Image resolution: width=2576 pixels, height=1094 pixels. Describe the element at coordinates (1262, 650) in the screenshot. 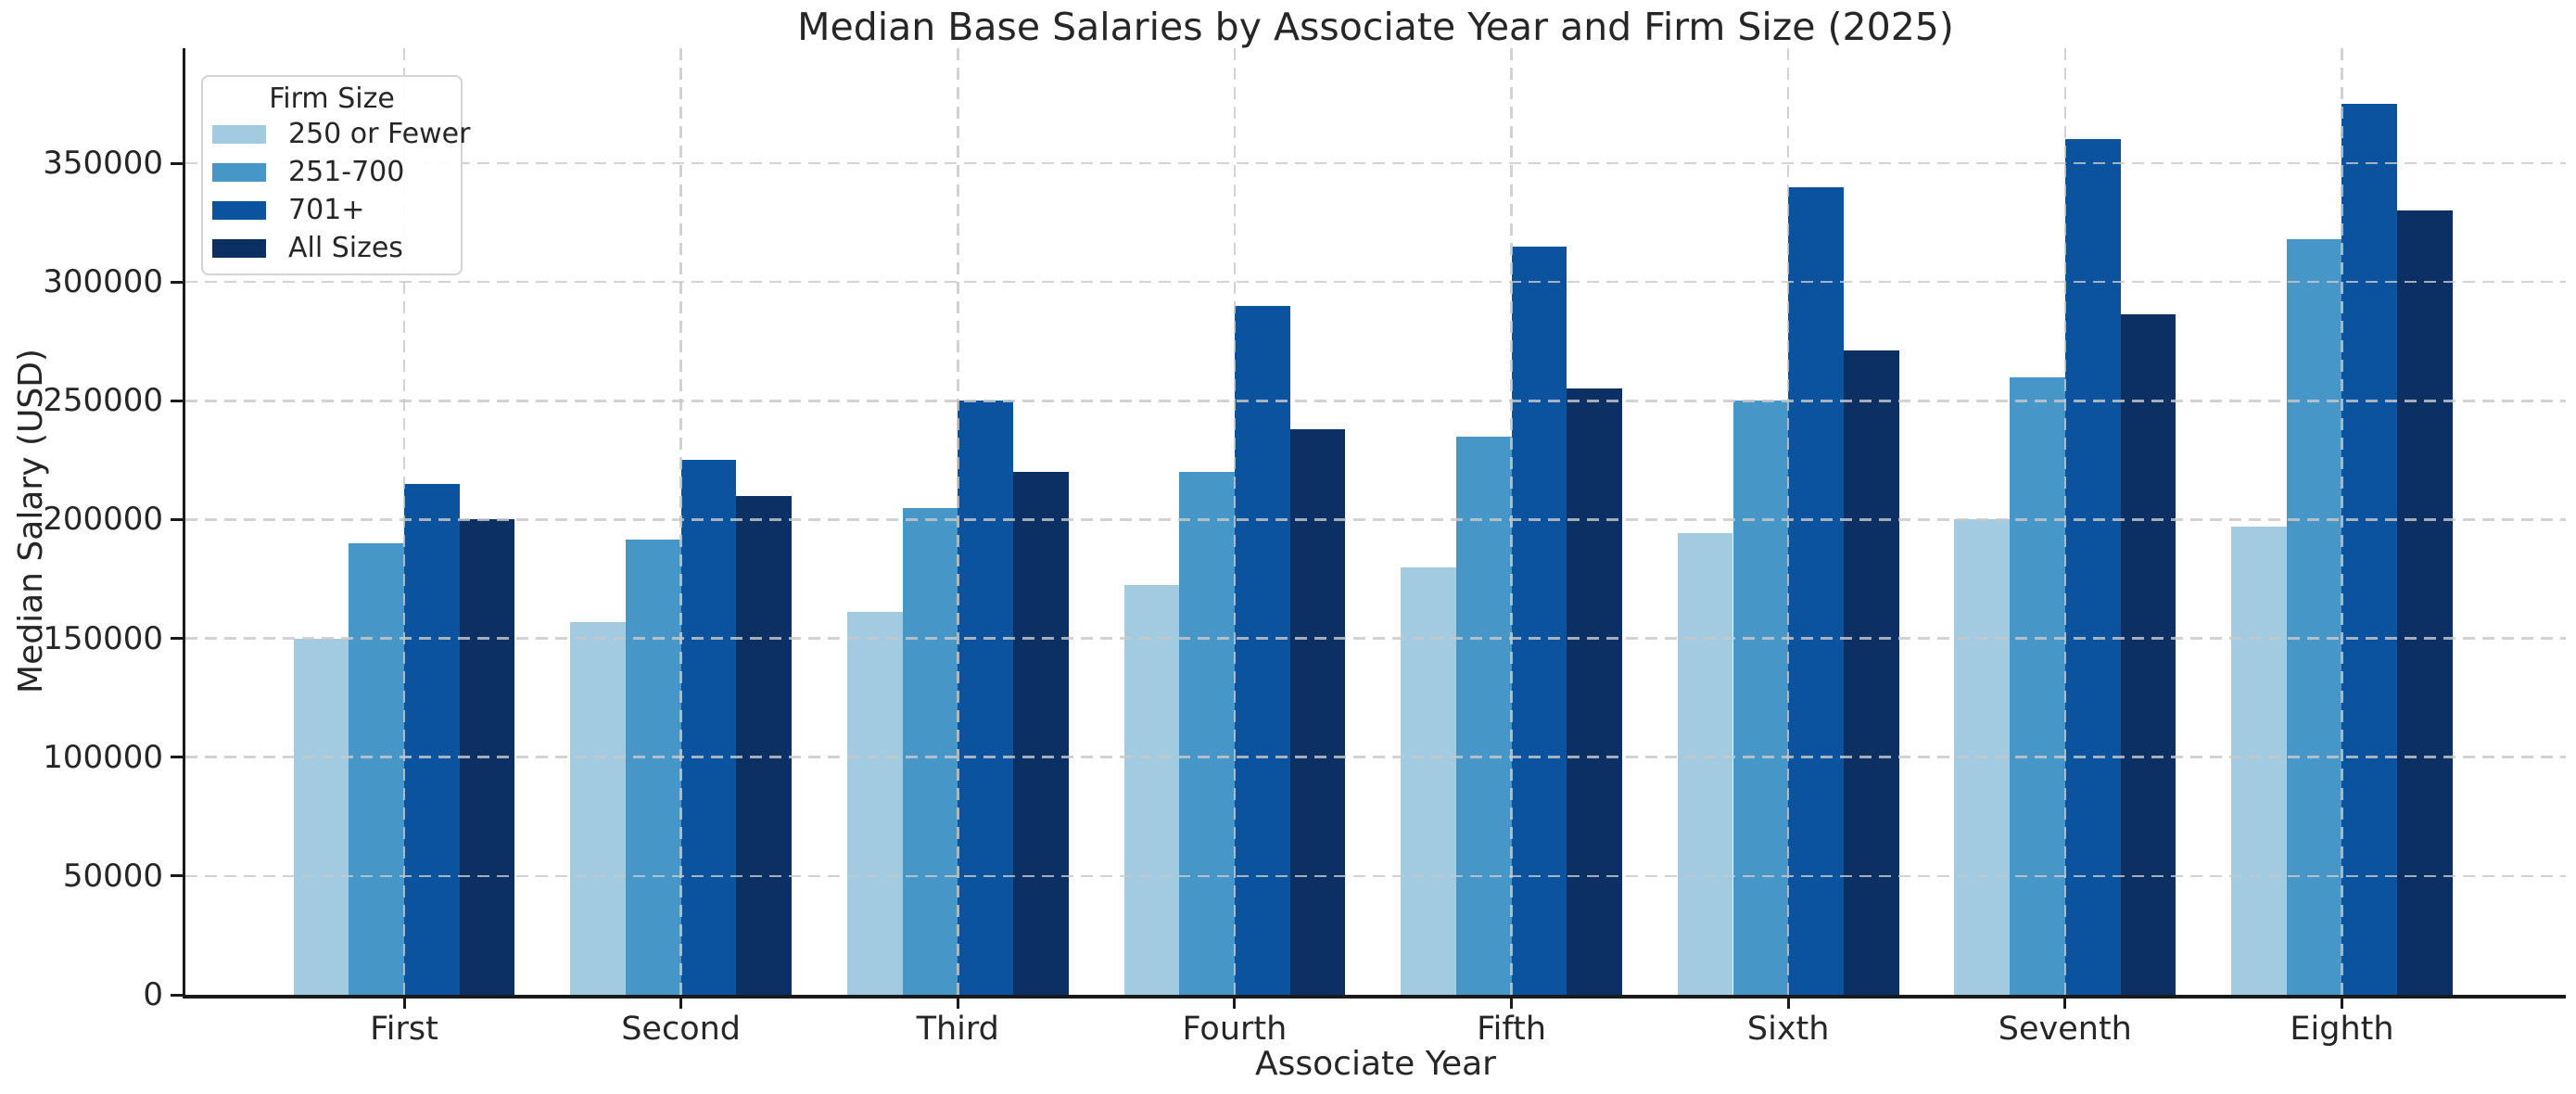

I see `bar-701-fourth` at that location.